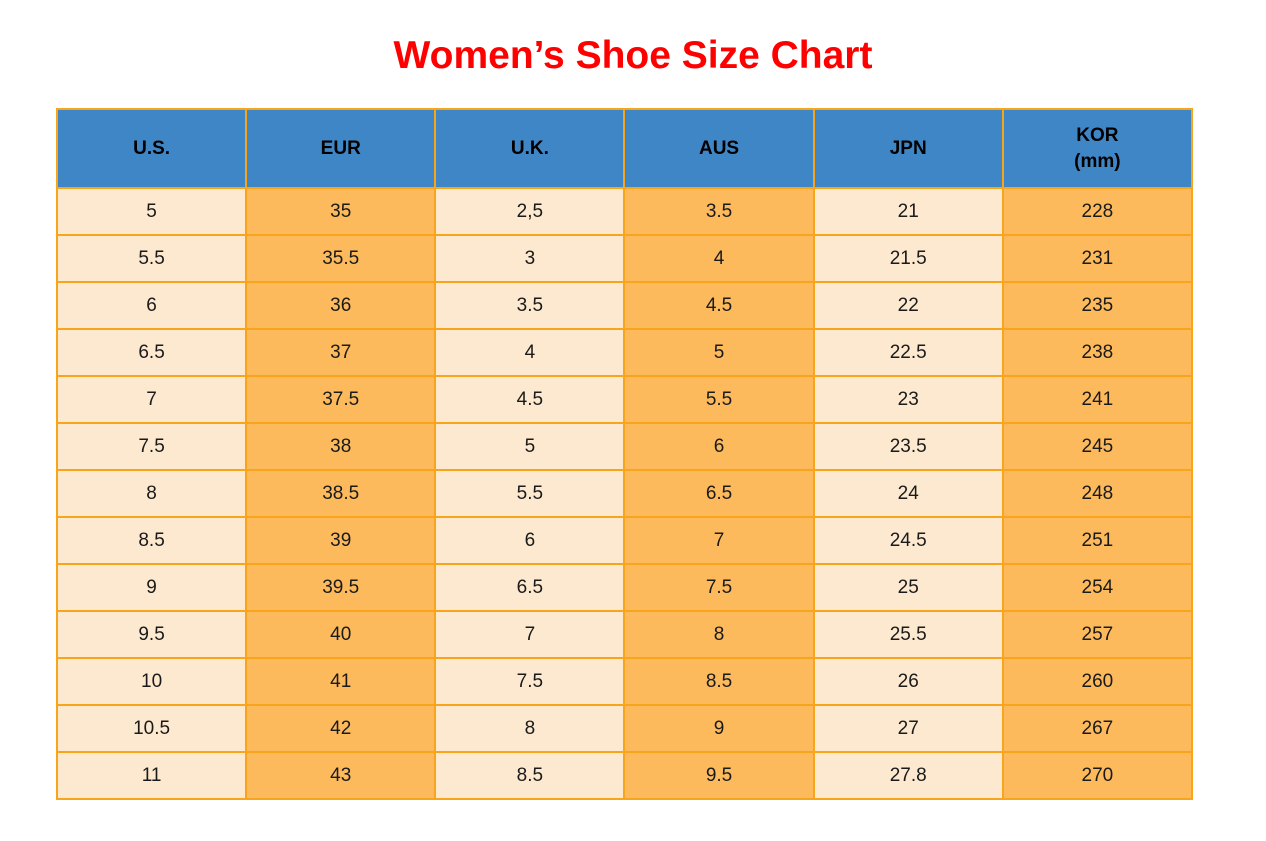  I want to click on table-cell: 22.5, so click(908, 352).